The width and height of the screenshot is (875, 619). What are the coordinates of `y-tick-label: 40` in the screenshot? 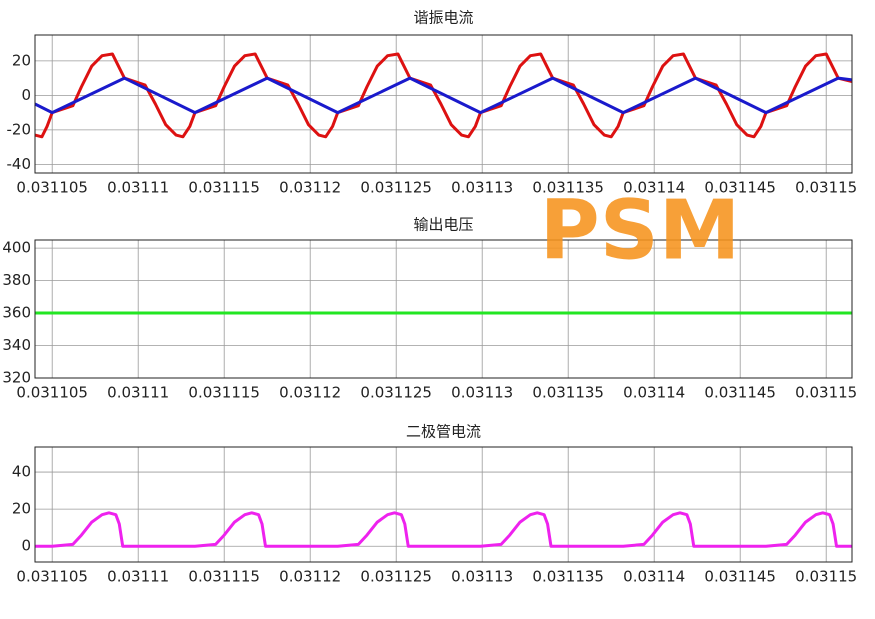 It's located at (21, 472).